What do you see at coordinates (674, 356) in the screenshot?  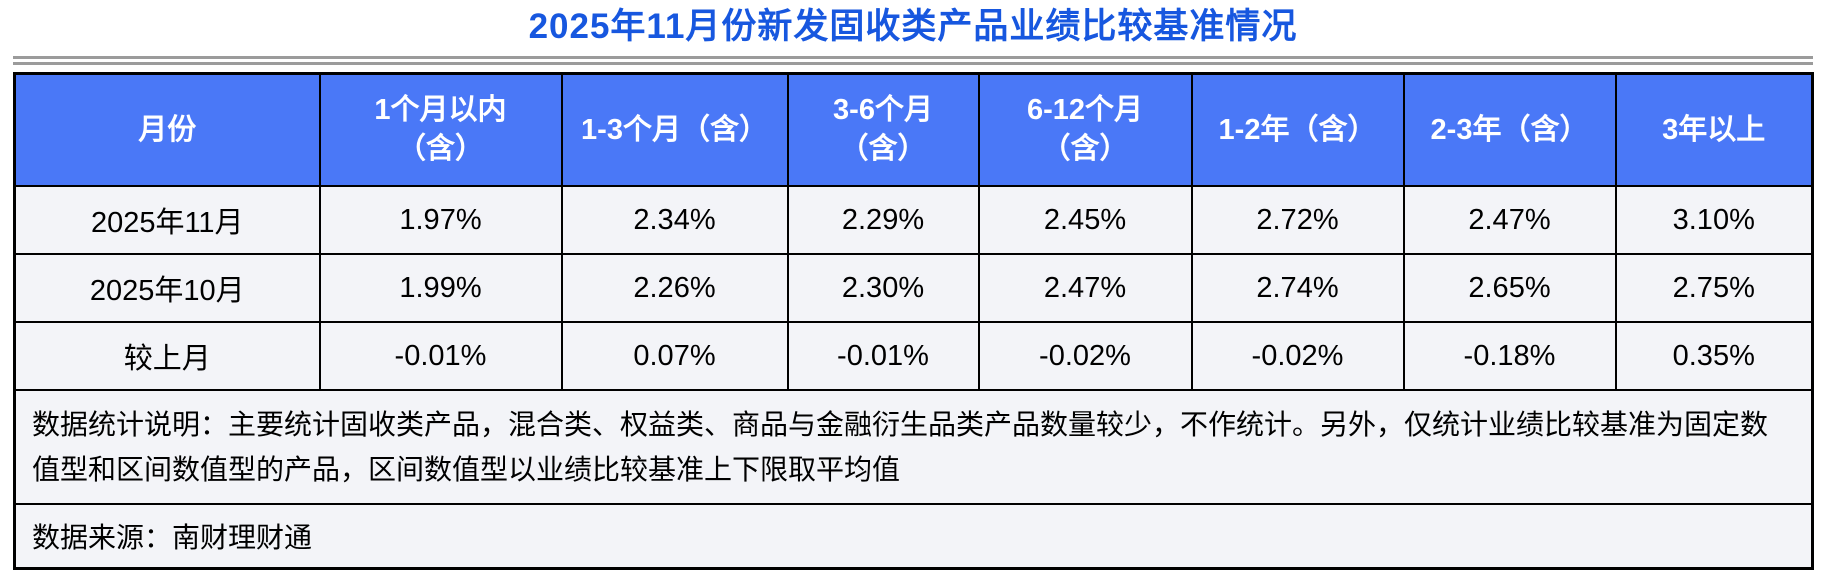 I see `cell: 0.07%` at bounding box center [674, 356].